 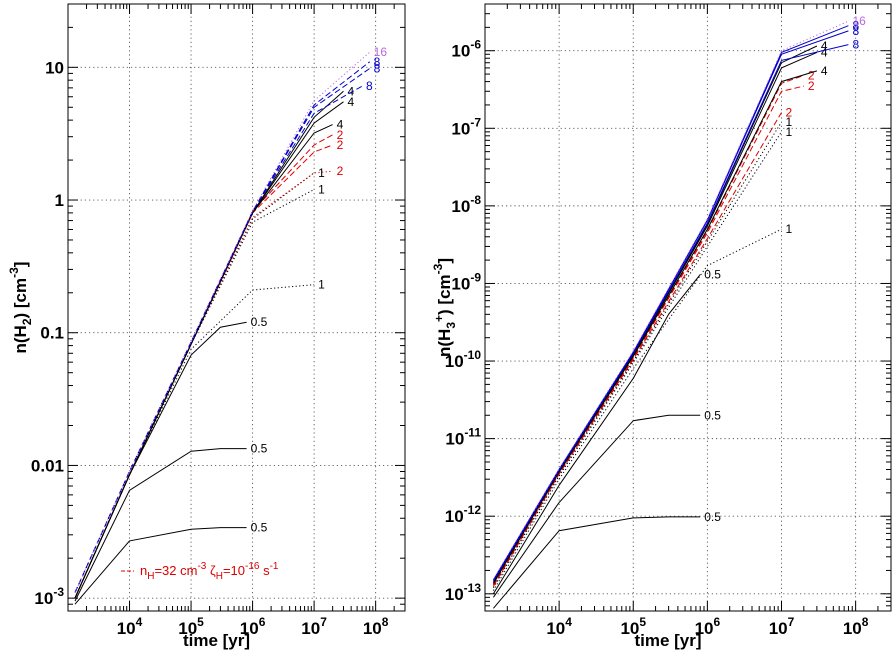 What do you see at coordinates (463, 514) in the screenshot?
I see `y-tick-label: 10⁻¹²` at bounding box center [463, 514].